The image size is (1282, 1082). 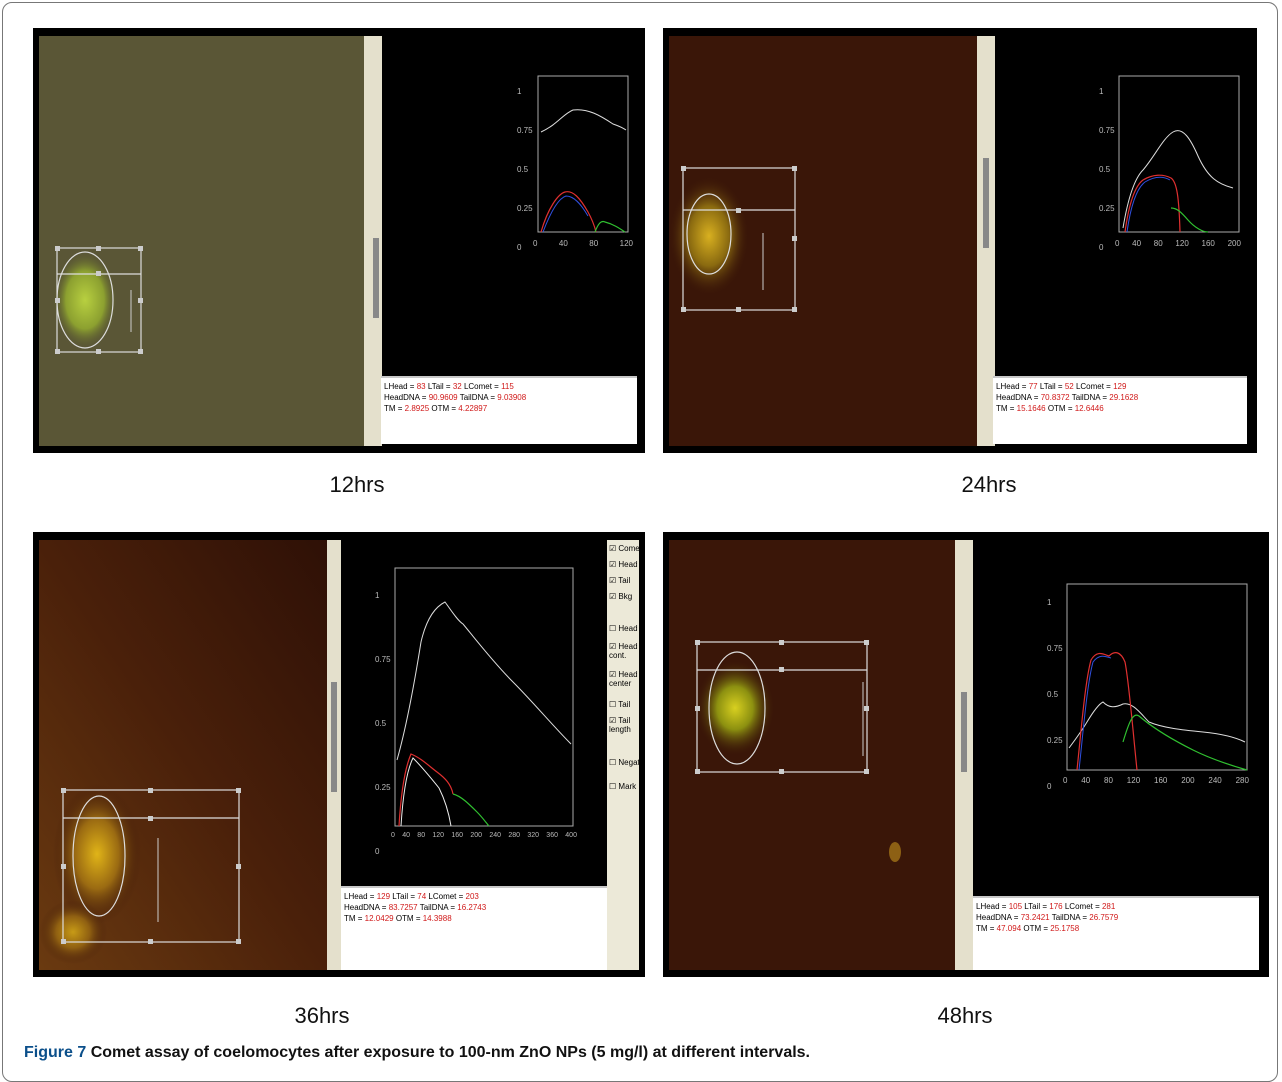 I want to click on checkbox-head-outline: ☐ Head, so click(x=623, y=628).